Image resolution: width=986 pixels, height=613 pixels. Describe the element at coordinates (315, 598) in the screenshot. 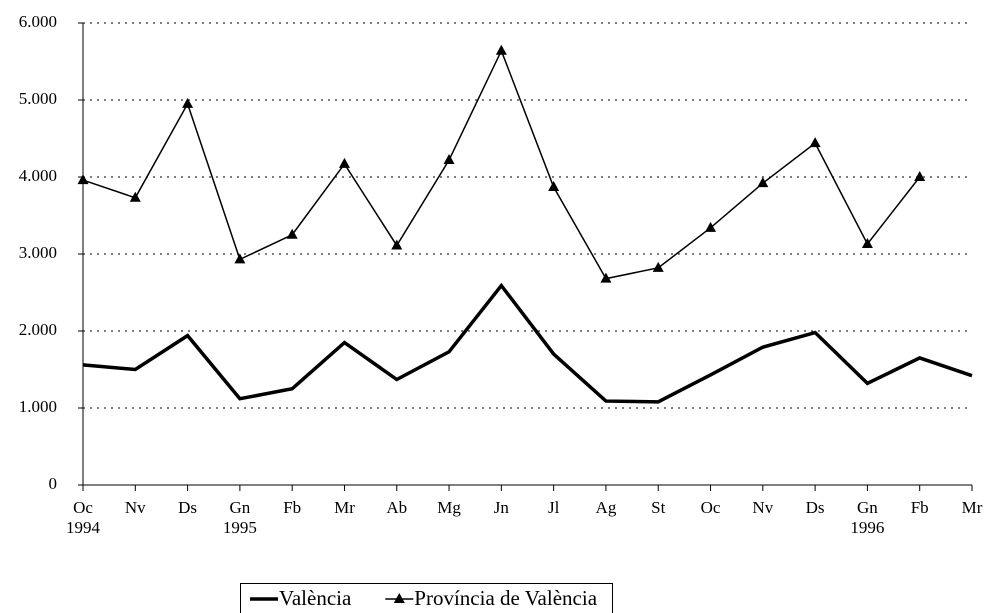

I see `legend-label: València` at that location.